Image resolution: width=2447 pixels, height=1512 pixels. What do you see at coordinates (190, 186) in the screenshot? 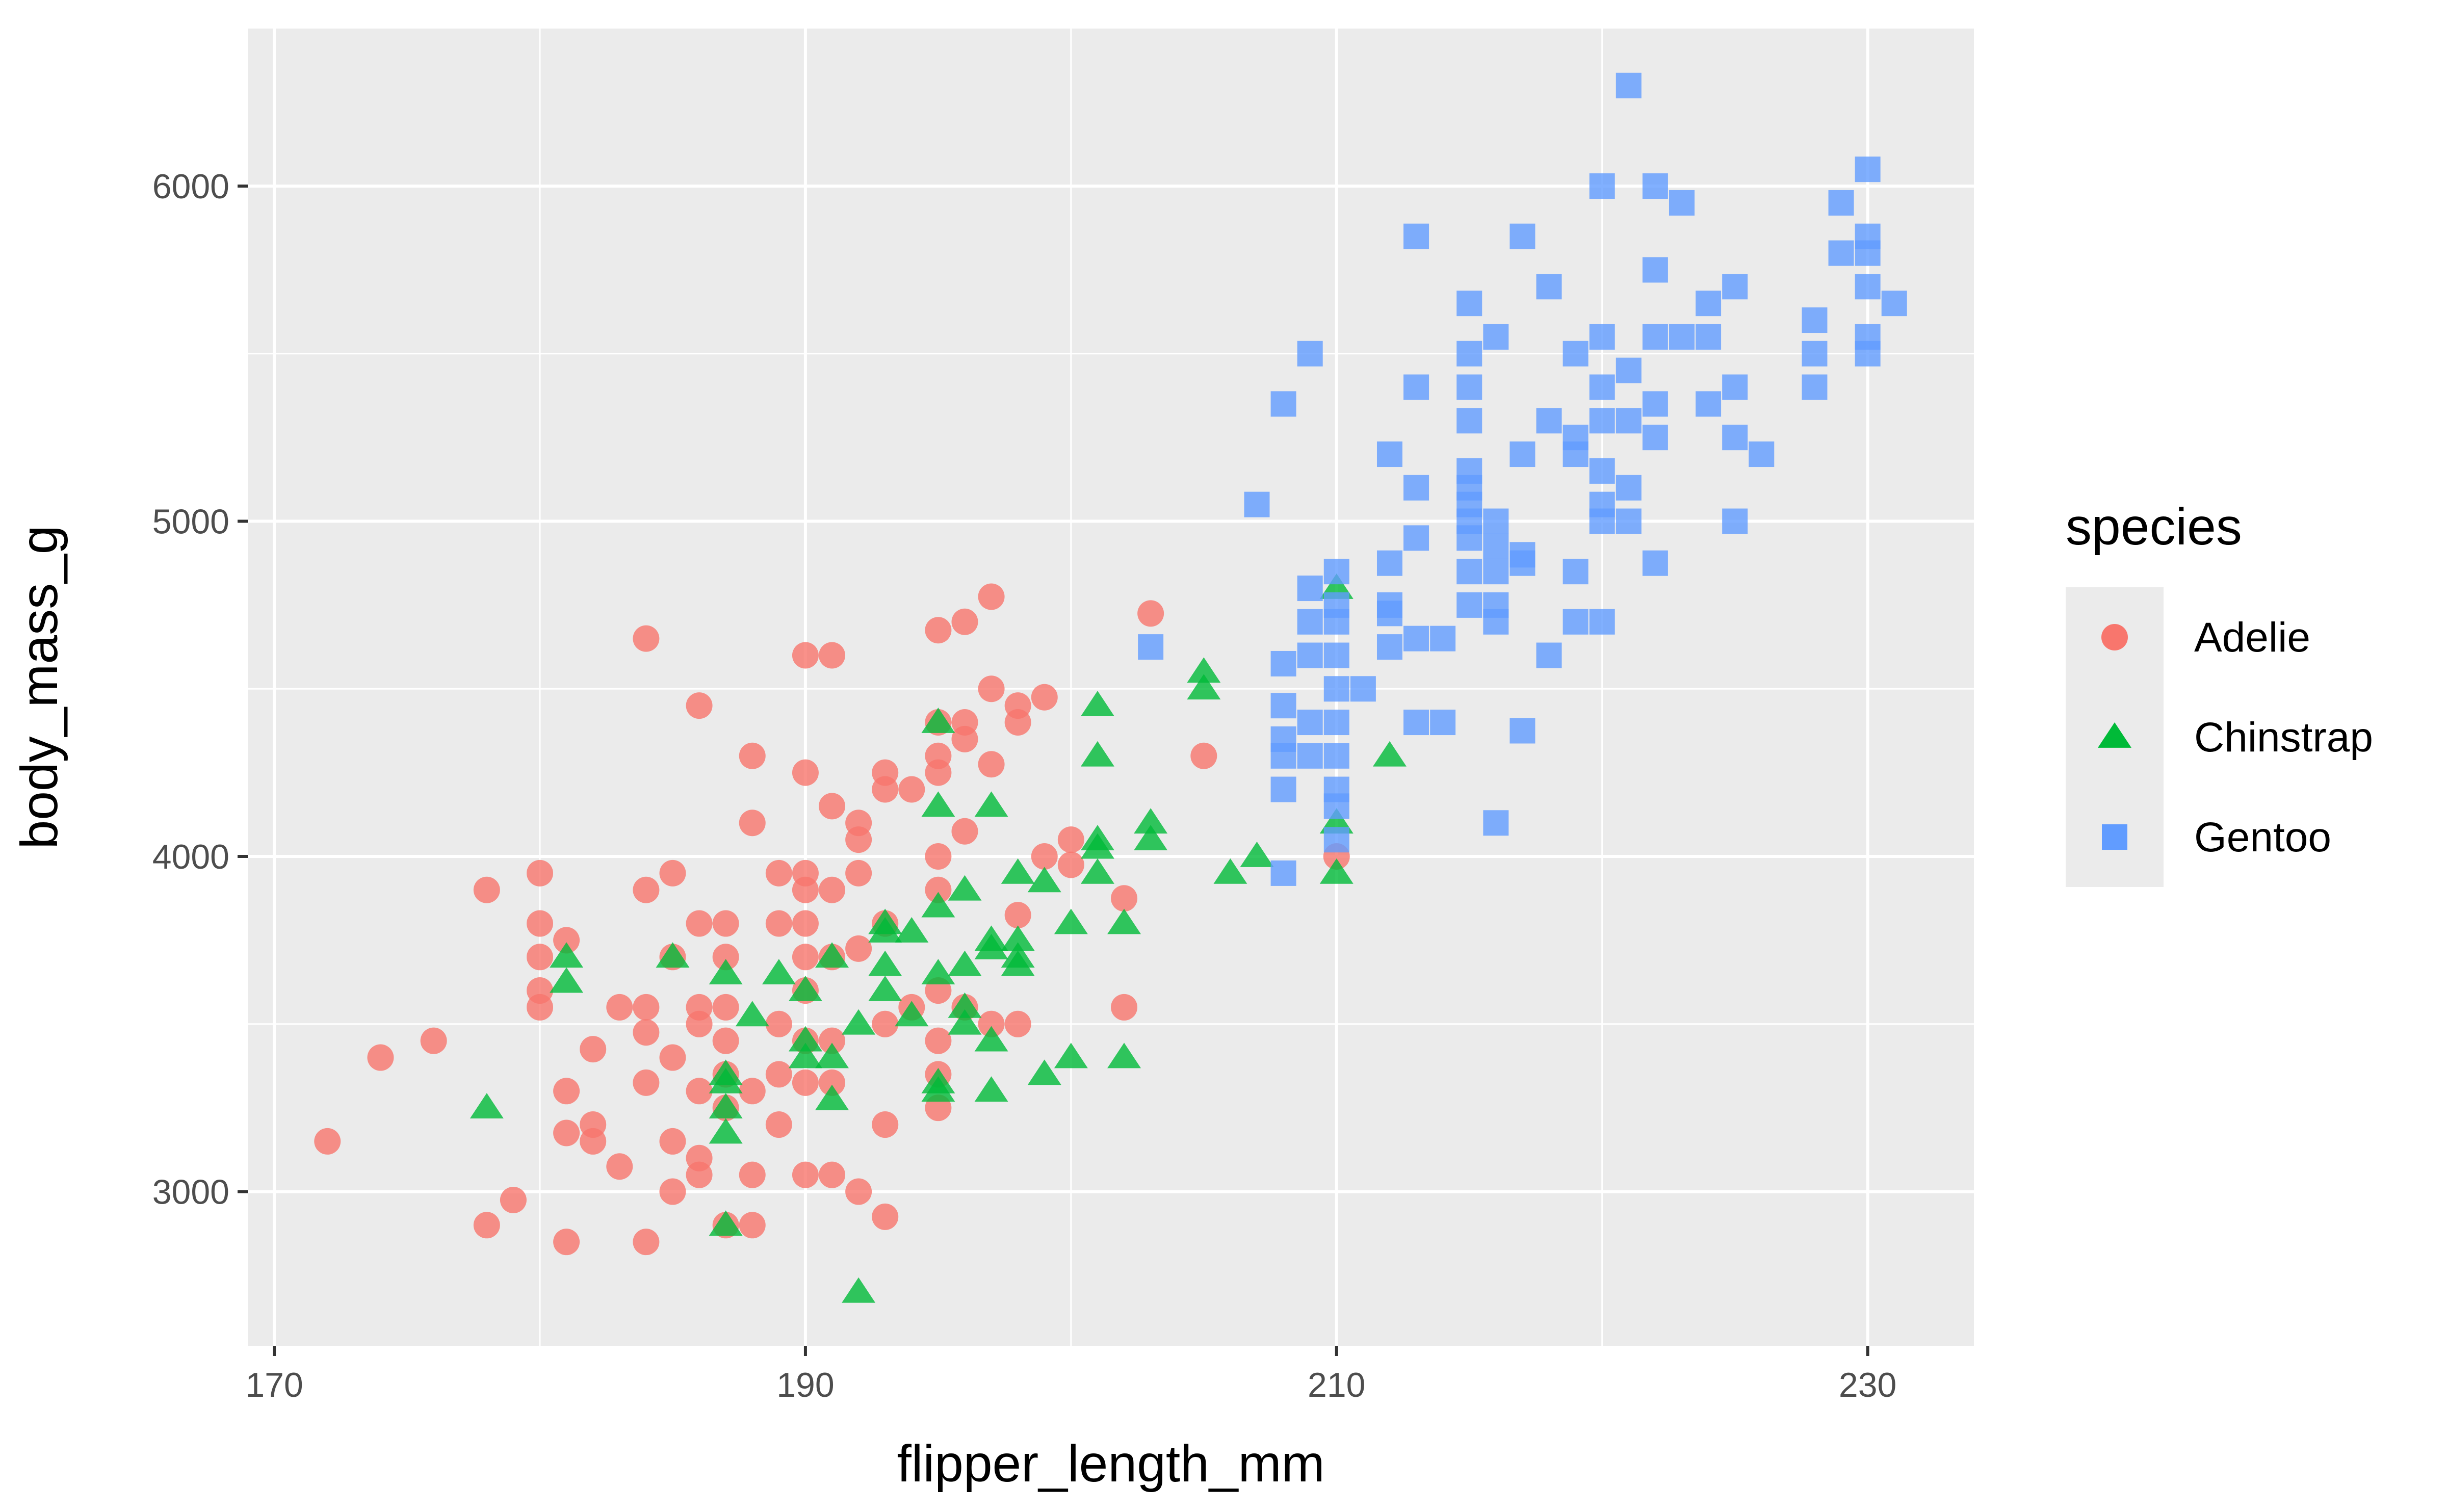
I see `y-tick-label: 6000` at bounding box center [190, 186].